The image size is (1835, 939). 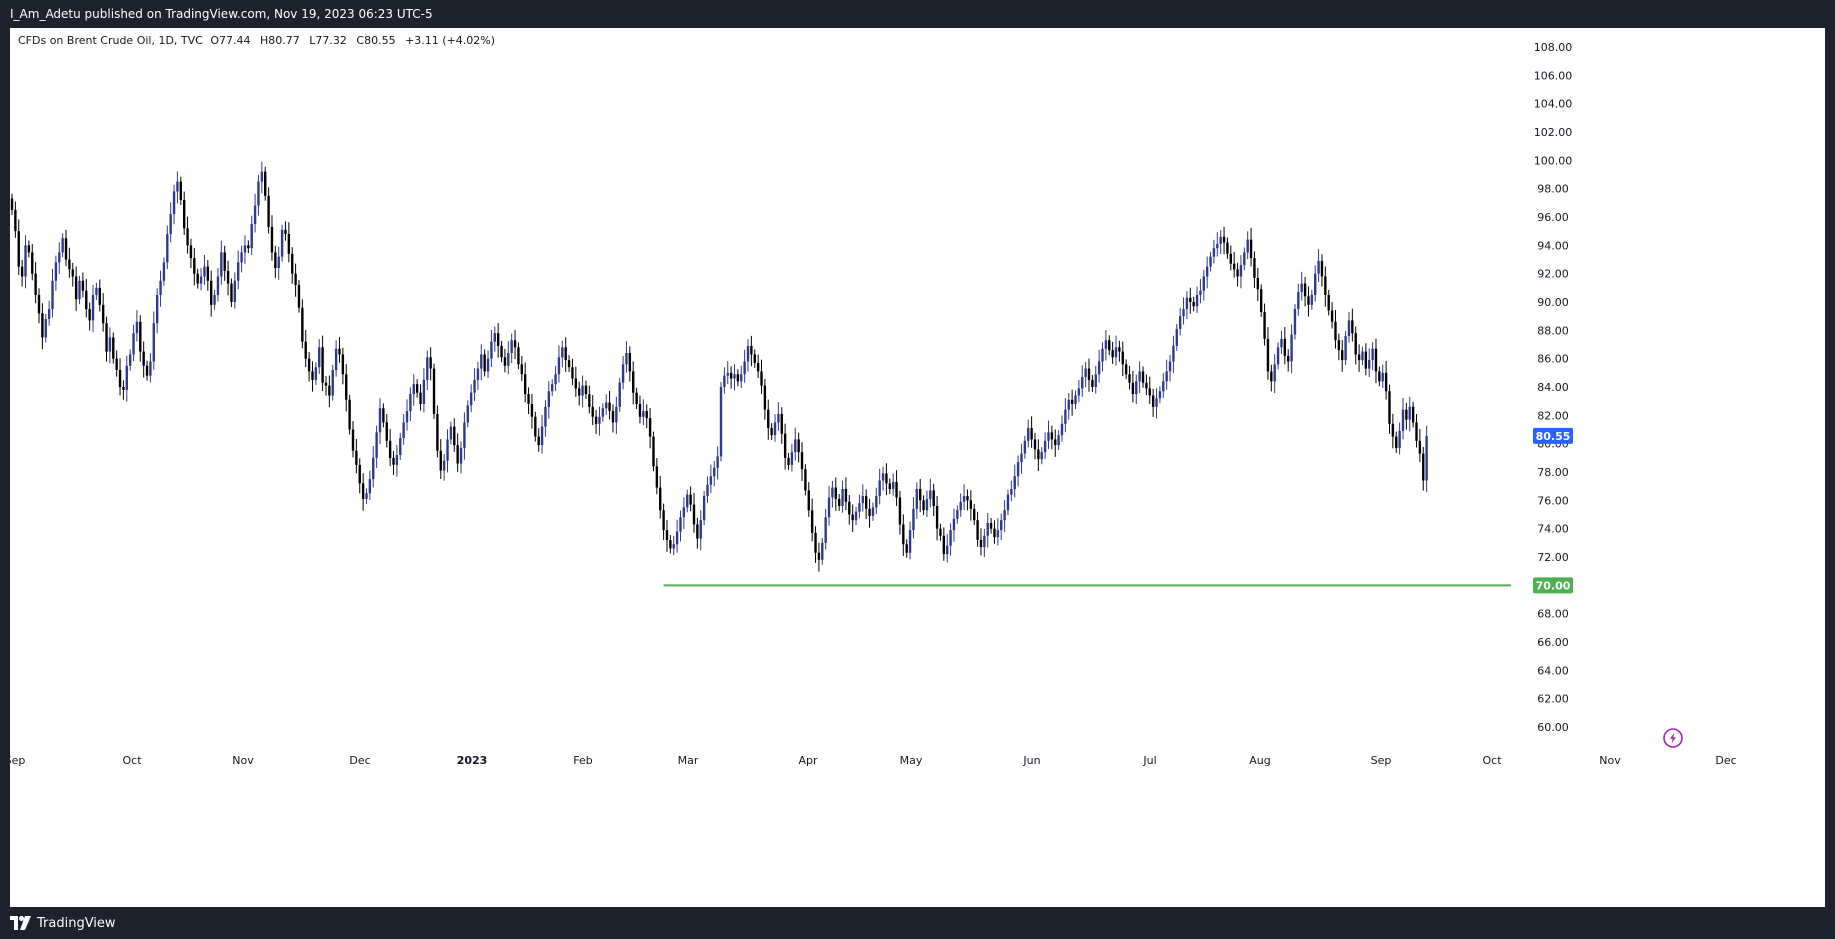 I want to click on price-tick-label: 100.00, so click(x=1553, y=160).